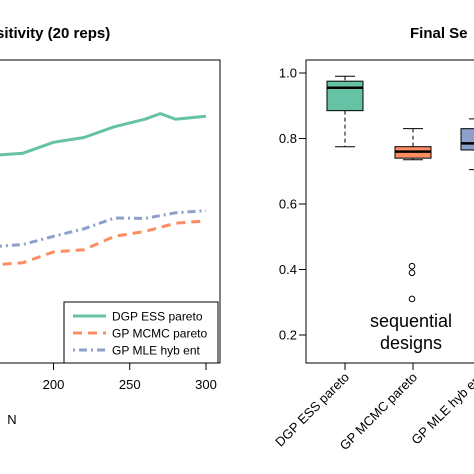 Image resolution: width=474 pixels, height=474 pixels. What do you see at coordinates (288, 138) in the screenshot?
I see `right-y-tick-label: 0.8` at bounding box center [288, 138].